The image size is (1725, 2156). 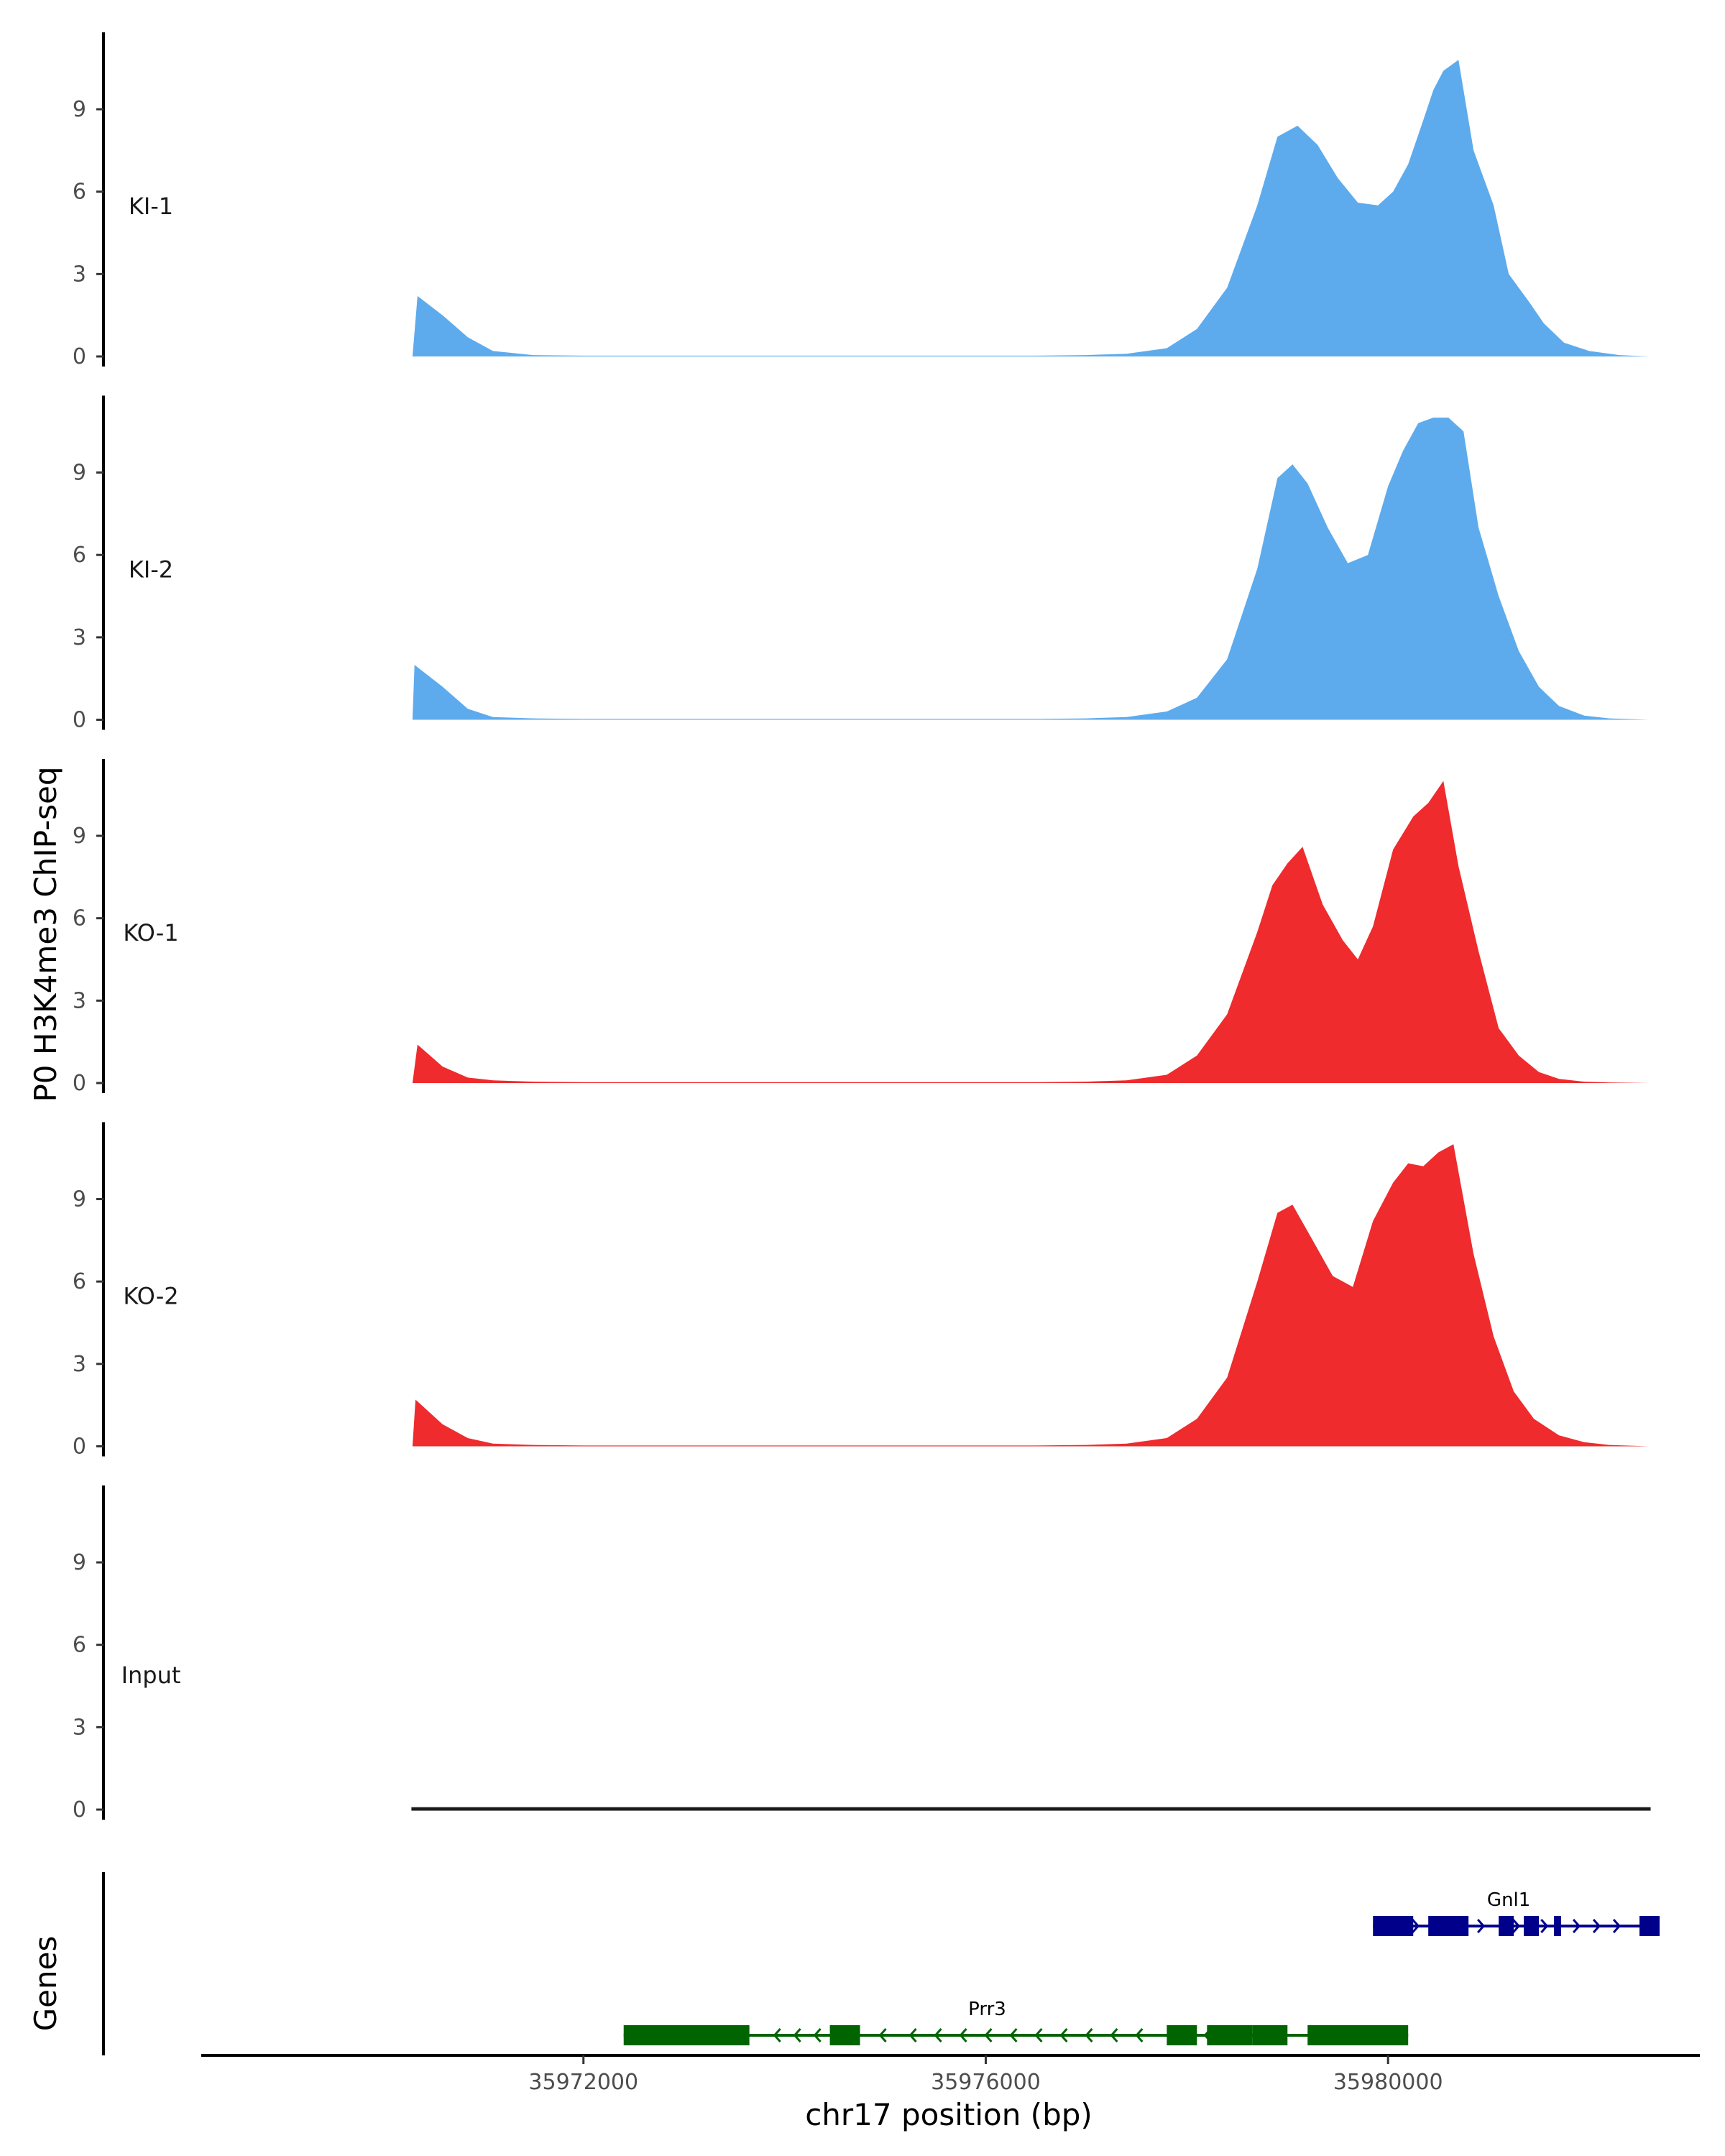 I want to click on track-input: 0 3 6 9 Input, so click(x=862, y=1654).